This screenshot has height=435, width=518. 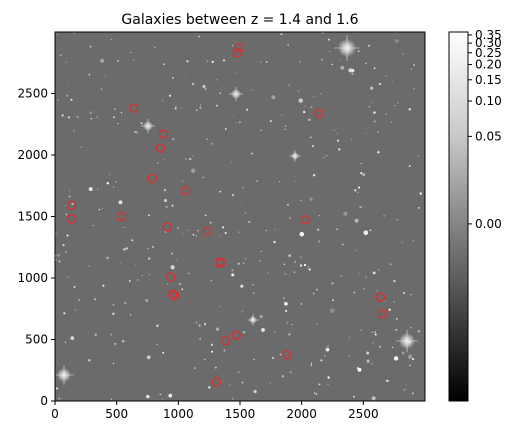 What do you see at coordinates (36, 340) in the screenshot?
I see `y-tick-label: 500` at bounding box center [36, 340].